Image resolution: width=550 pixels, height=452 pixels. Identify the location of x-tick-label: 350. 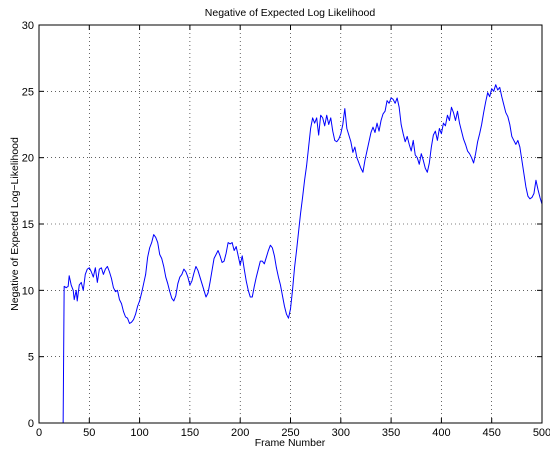
(391, 433).